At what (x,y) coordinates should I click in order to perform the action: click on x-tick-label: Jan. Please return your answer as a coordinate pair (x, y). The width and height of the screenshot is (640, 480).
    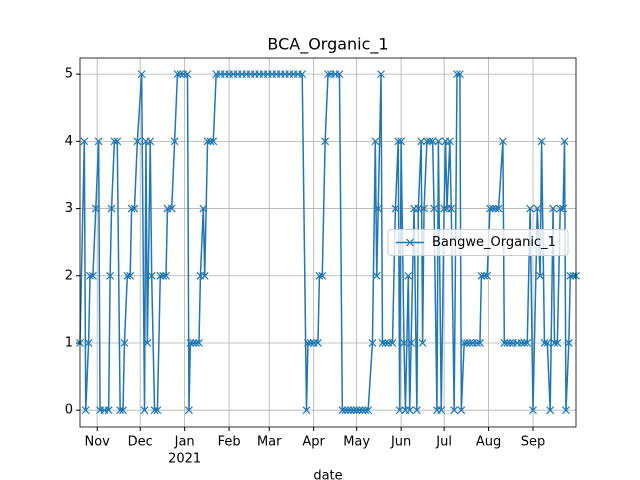
    Looking at the image, I should click on (184, 442).